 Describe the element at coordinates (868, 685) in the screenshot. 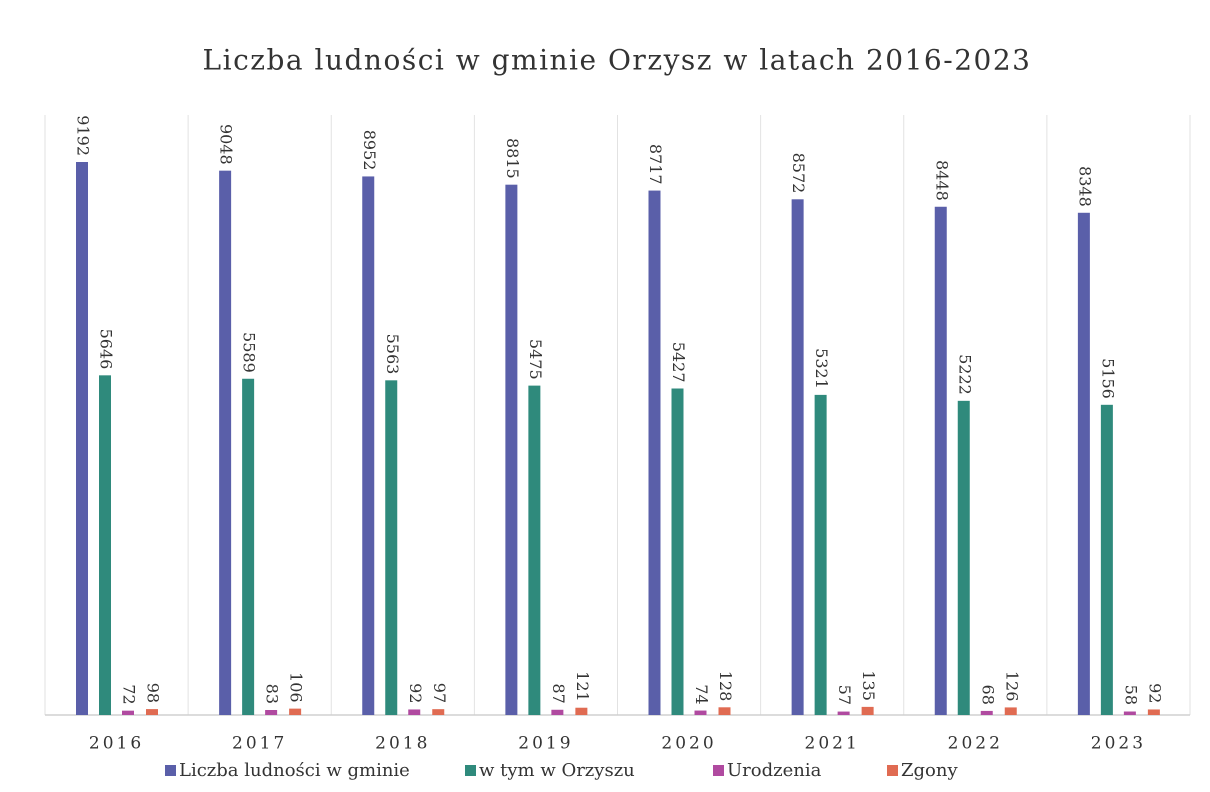

I see `value-label: 135` at that location.